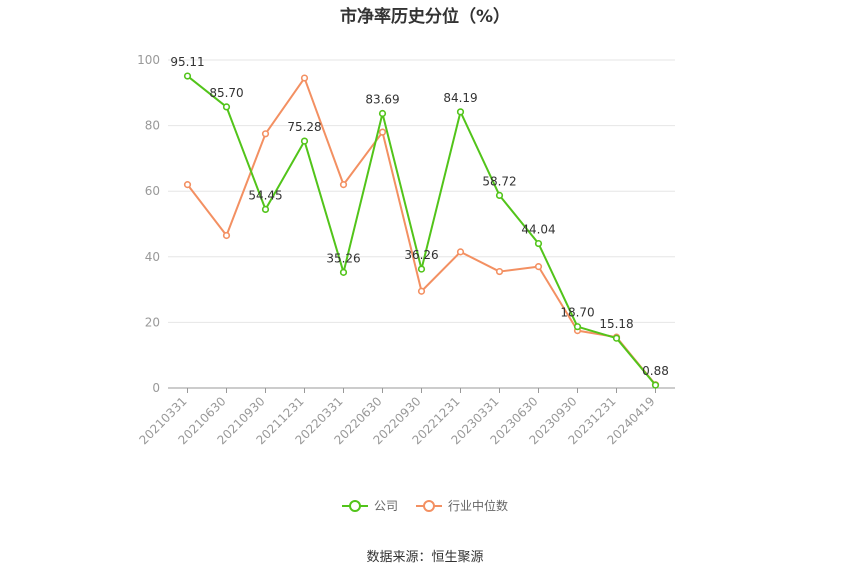 Image resolution: width=850 pixels, height=575 pixels. I want to click on legend-industry-label: 行业中位数, so click(478, 506).